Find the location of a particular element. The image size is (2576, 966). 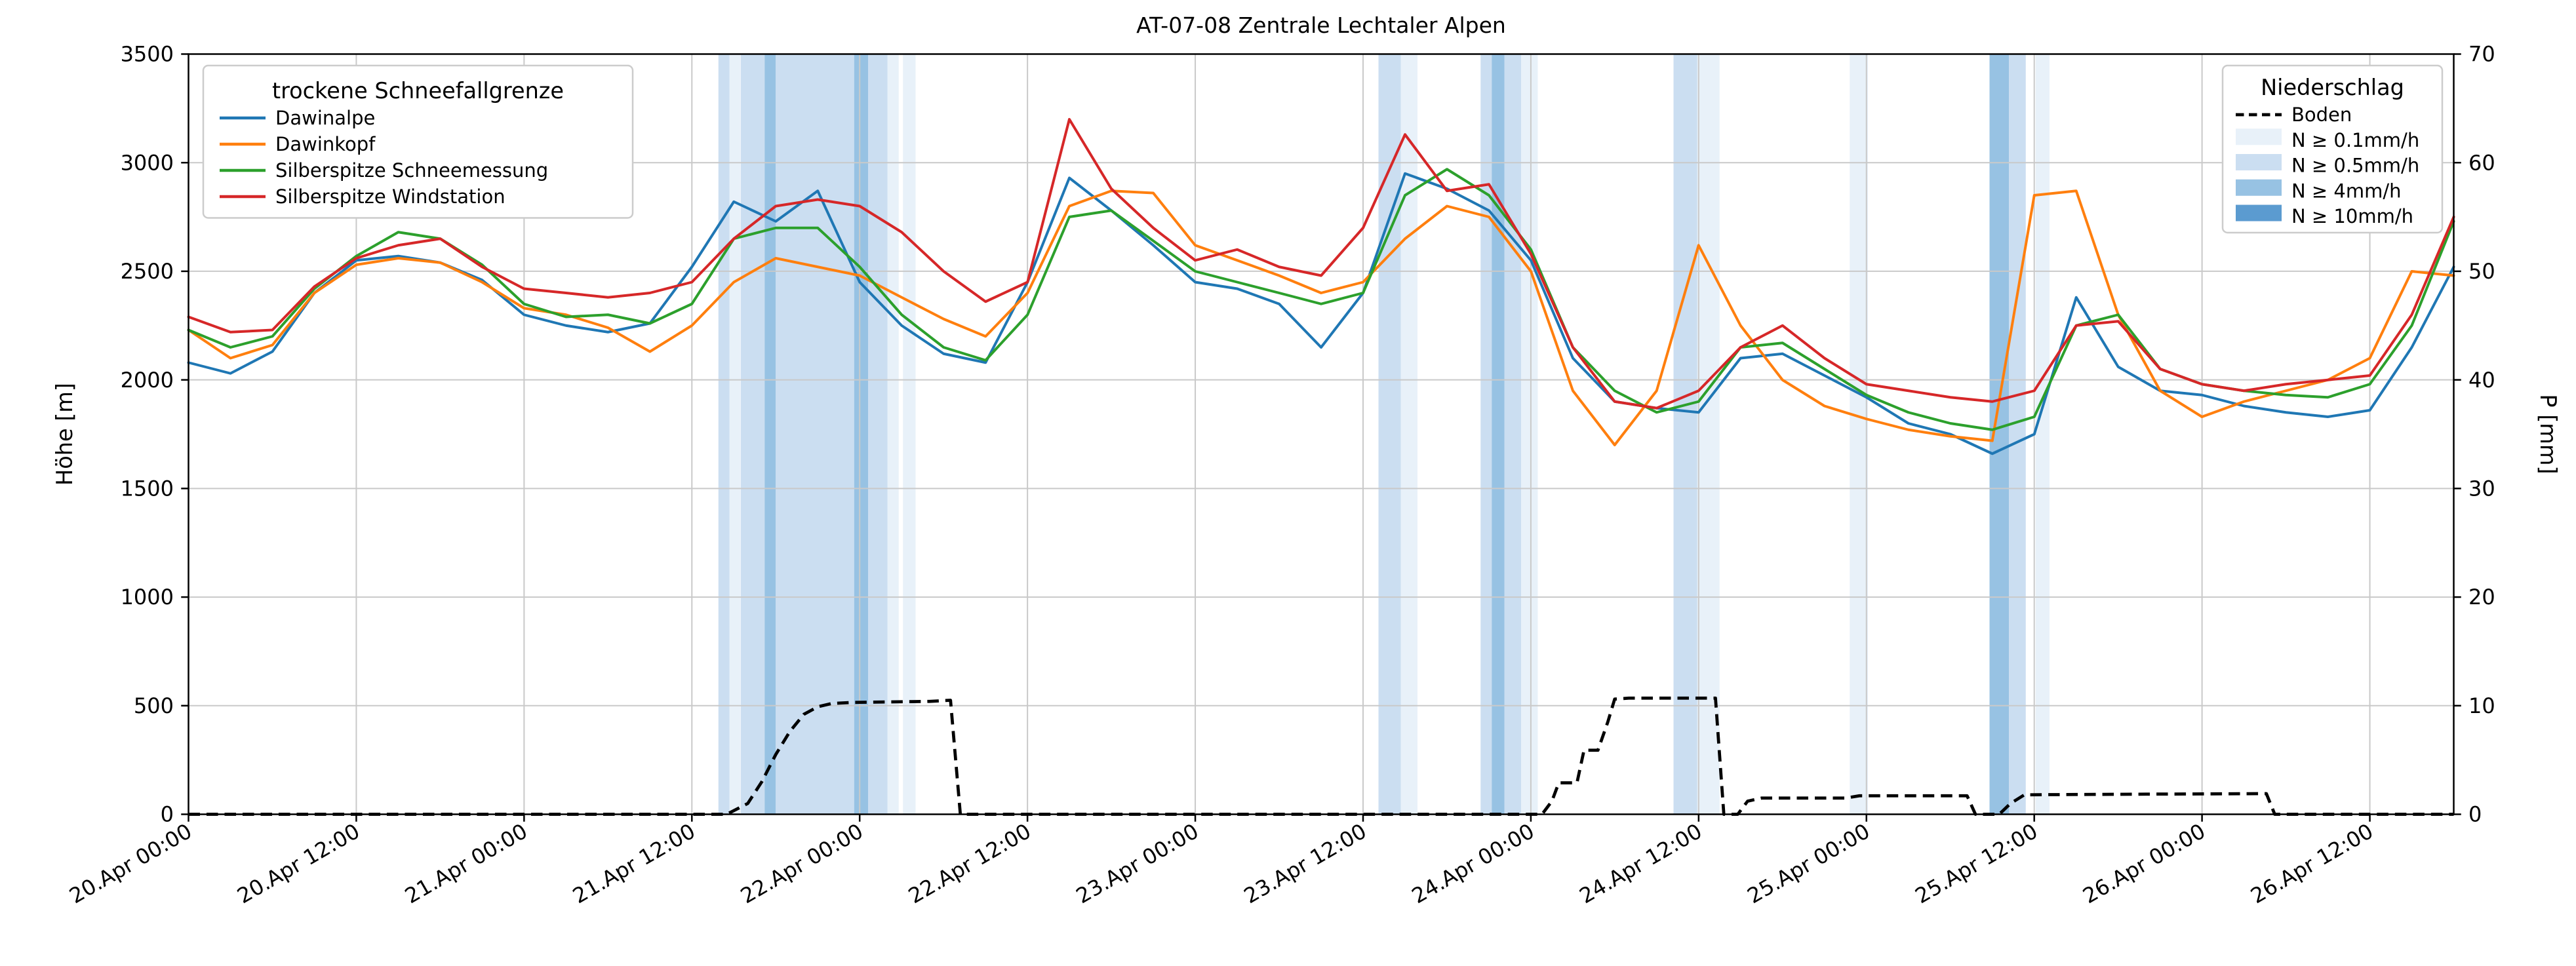

legend-label: Dawinalpe is located at coordinates (325, 118).